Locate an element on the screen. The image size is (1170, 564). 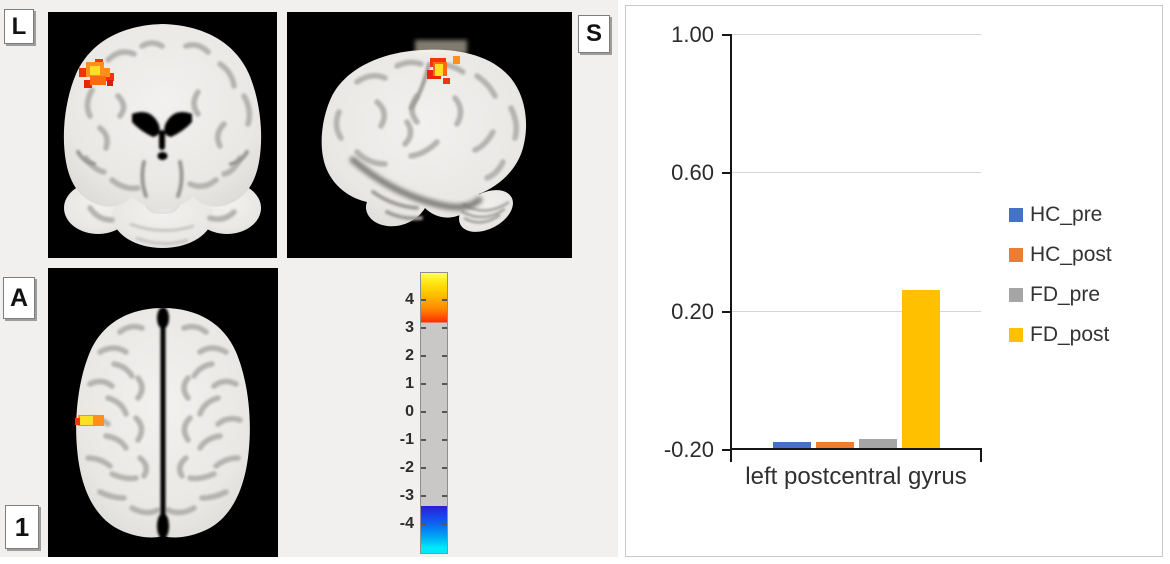
legend-swatch-FD_pre is located at coordinates (1016, 294).